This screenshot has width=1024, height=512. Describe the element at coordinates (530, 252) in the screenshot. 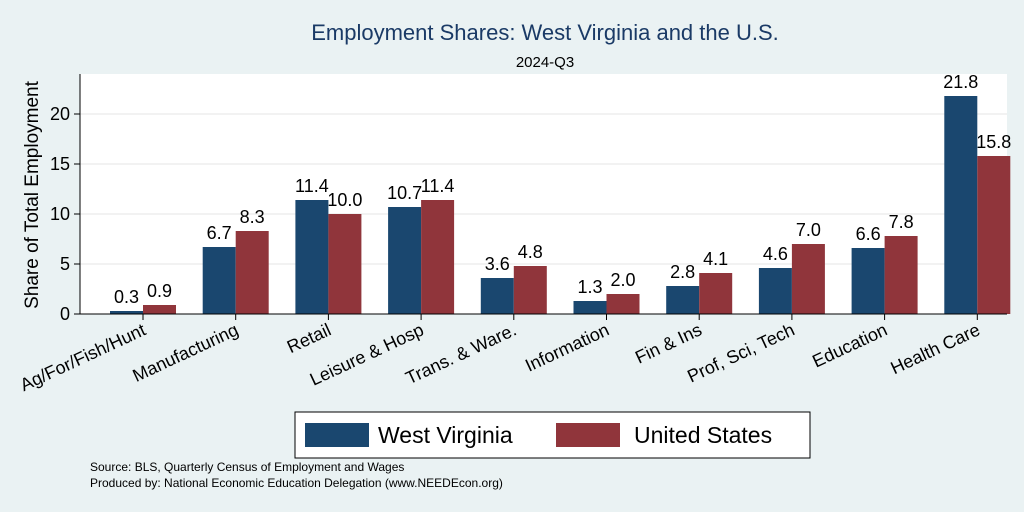

I see `data-label-united-states-trans-ware: 4.8` at that location.